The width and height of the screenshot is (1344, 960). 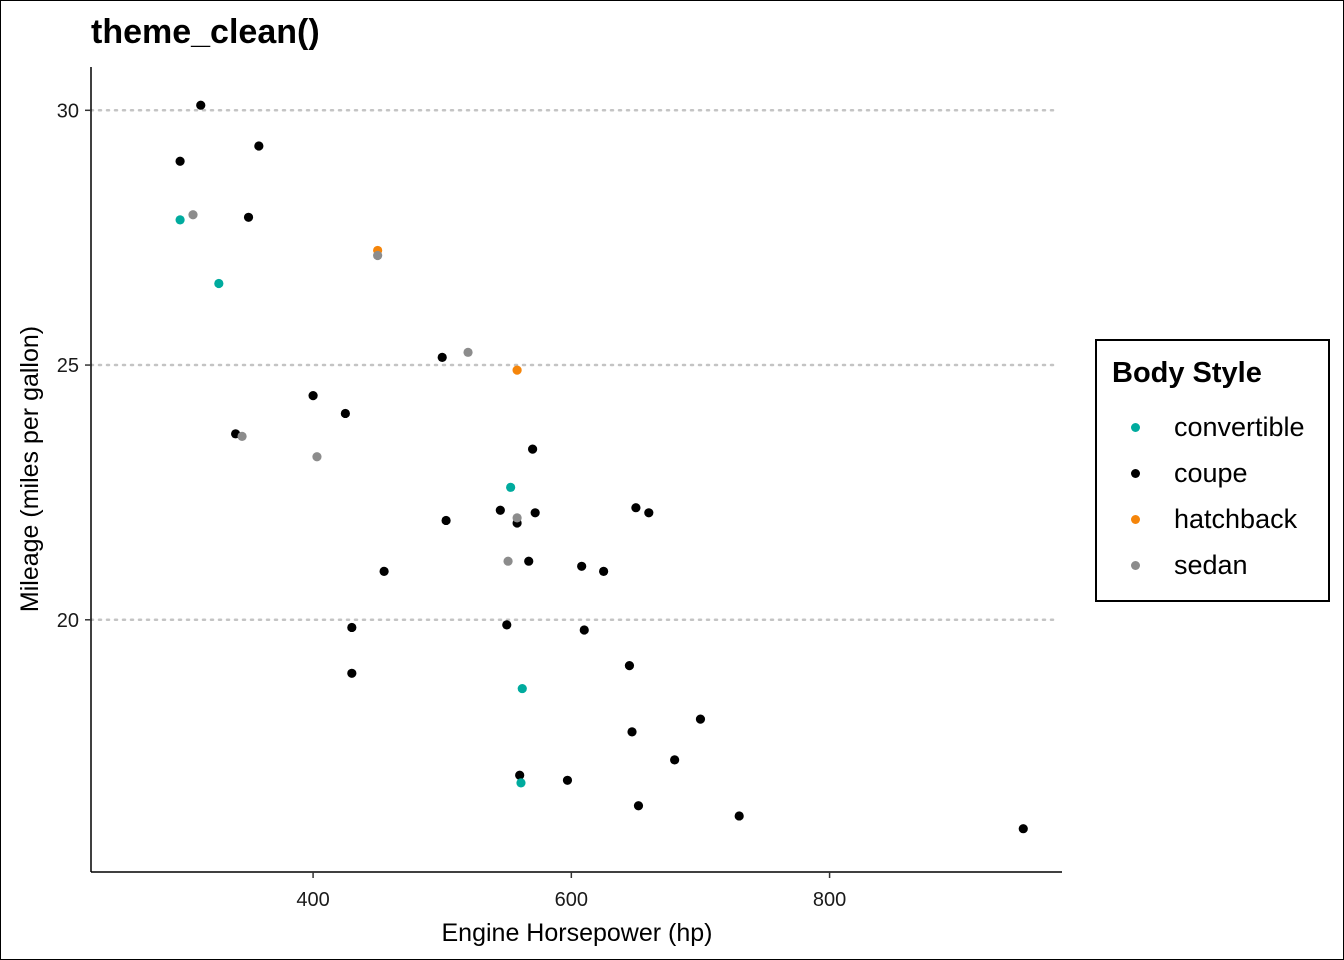 I want to click on point-hatchback, so click(x=517, y=370).